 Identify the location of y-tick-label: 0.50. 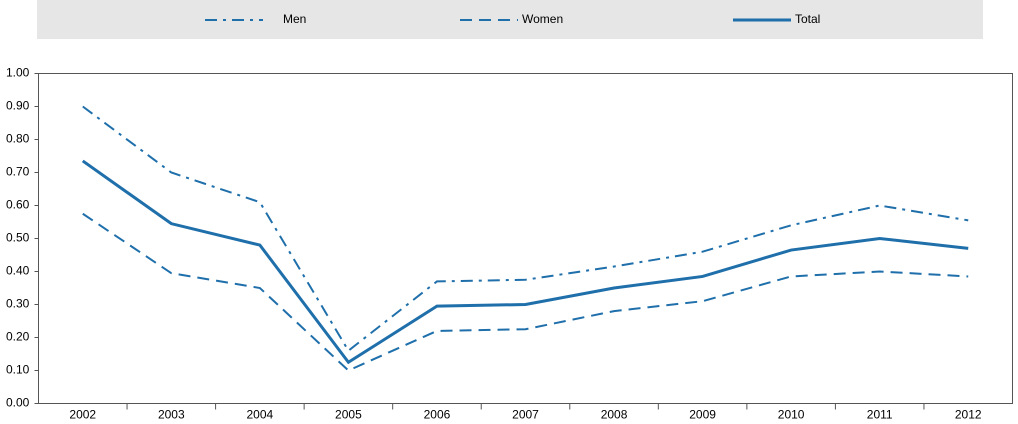
(18, 238).